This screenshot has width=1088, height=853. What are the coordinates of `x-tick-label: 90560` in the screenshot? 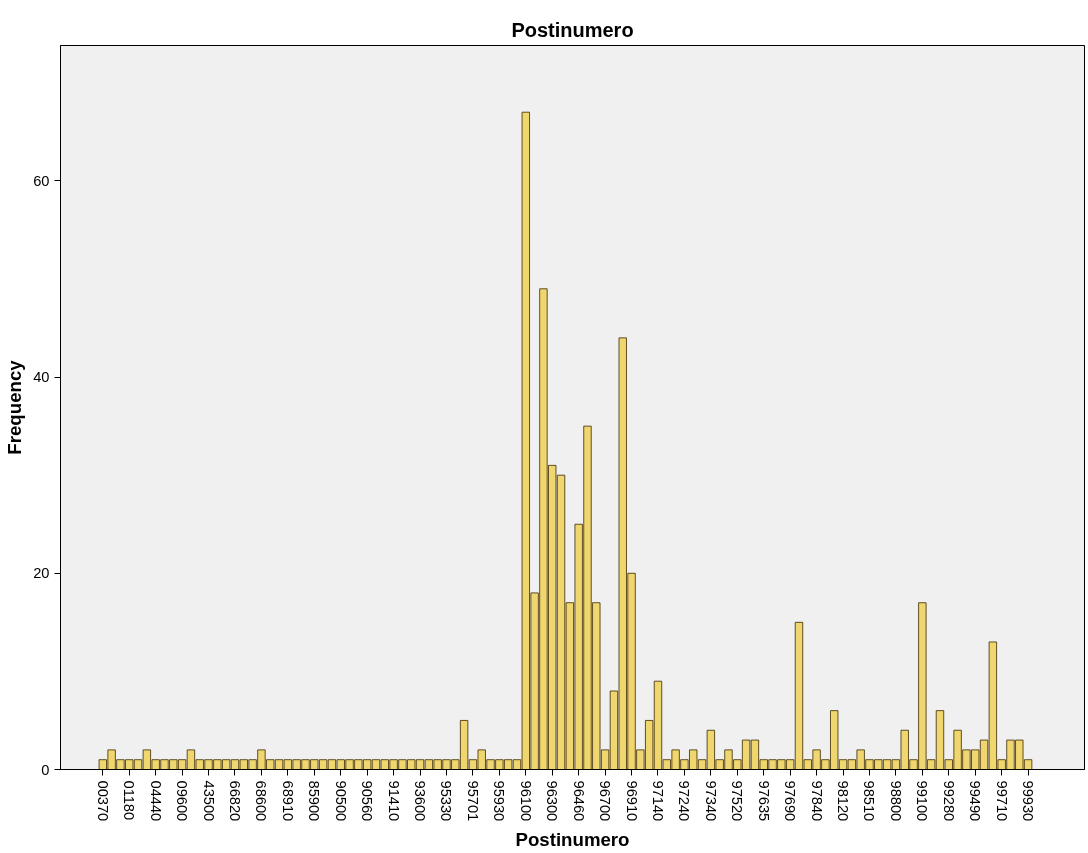 It's located at (367, 801).